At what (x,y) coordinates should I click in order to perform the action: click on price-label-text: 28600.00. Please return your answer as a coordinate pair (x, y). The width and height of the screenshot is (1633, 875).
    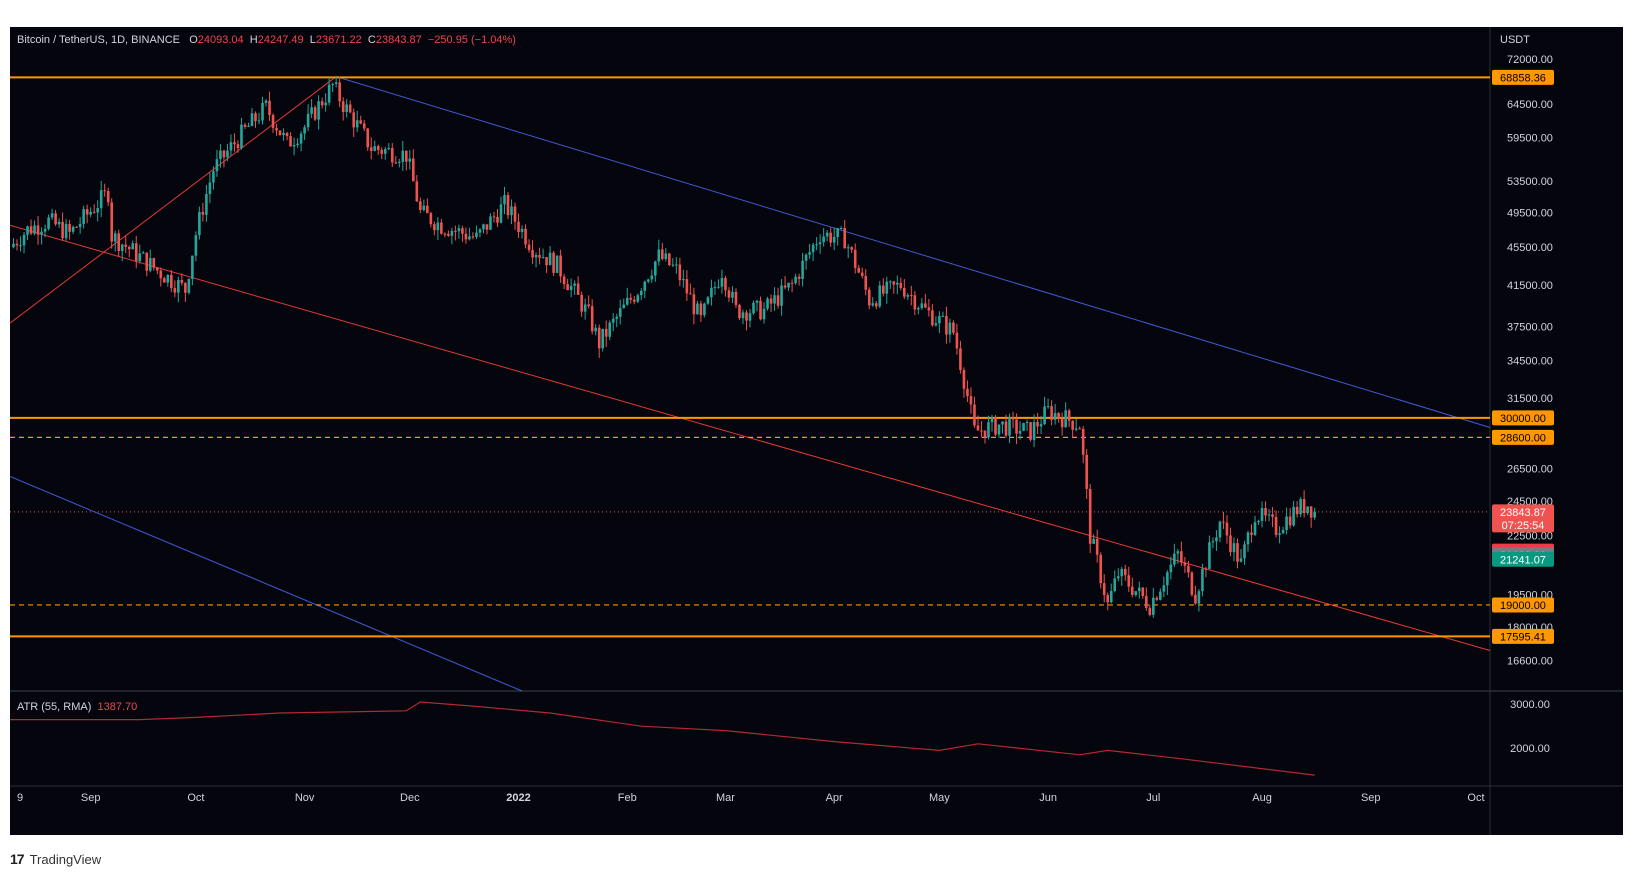
    Looking at the image, I should click on (1523, 438).